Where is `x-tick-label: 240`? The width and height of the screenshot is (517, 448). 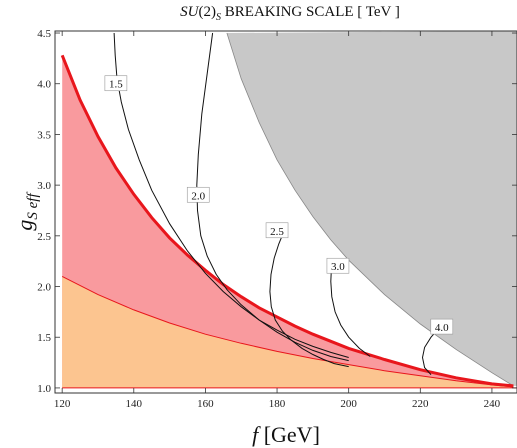
x-tick-label: 240 is located at coordinates (492, 404).